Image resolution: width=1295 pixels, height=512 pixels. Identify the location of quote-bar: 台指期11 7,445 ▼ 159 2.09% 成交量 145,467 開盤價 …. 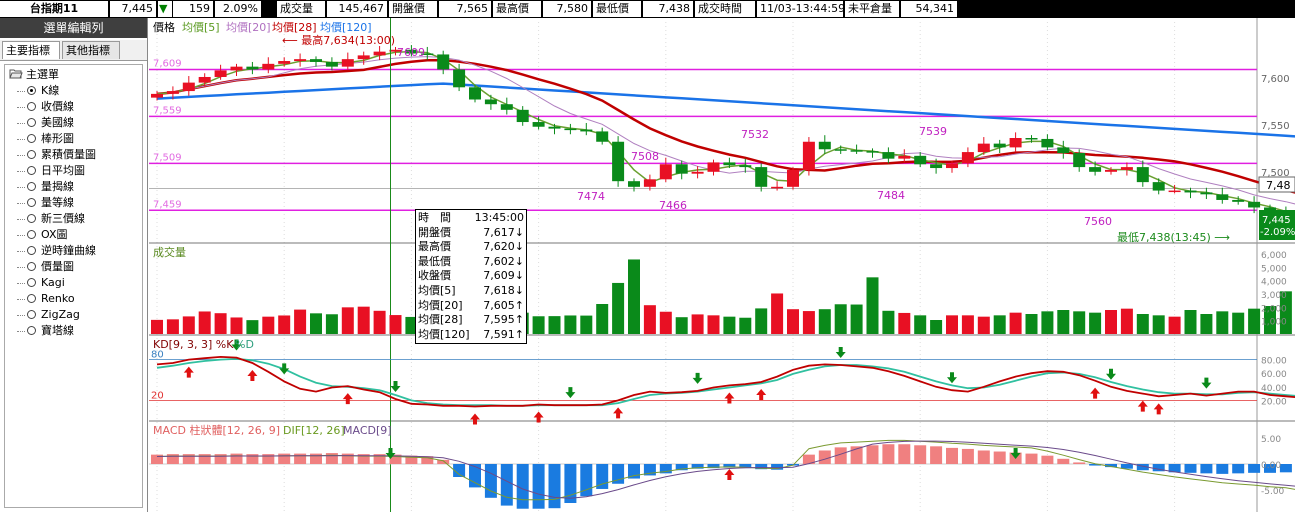
(647, 9).